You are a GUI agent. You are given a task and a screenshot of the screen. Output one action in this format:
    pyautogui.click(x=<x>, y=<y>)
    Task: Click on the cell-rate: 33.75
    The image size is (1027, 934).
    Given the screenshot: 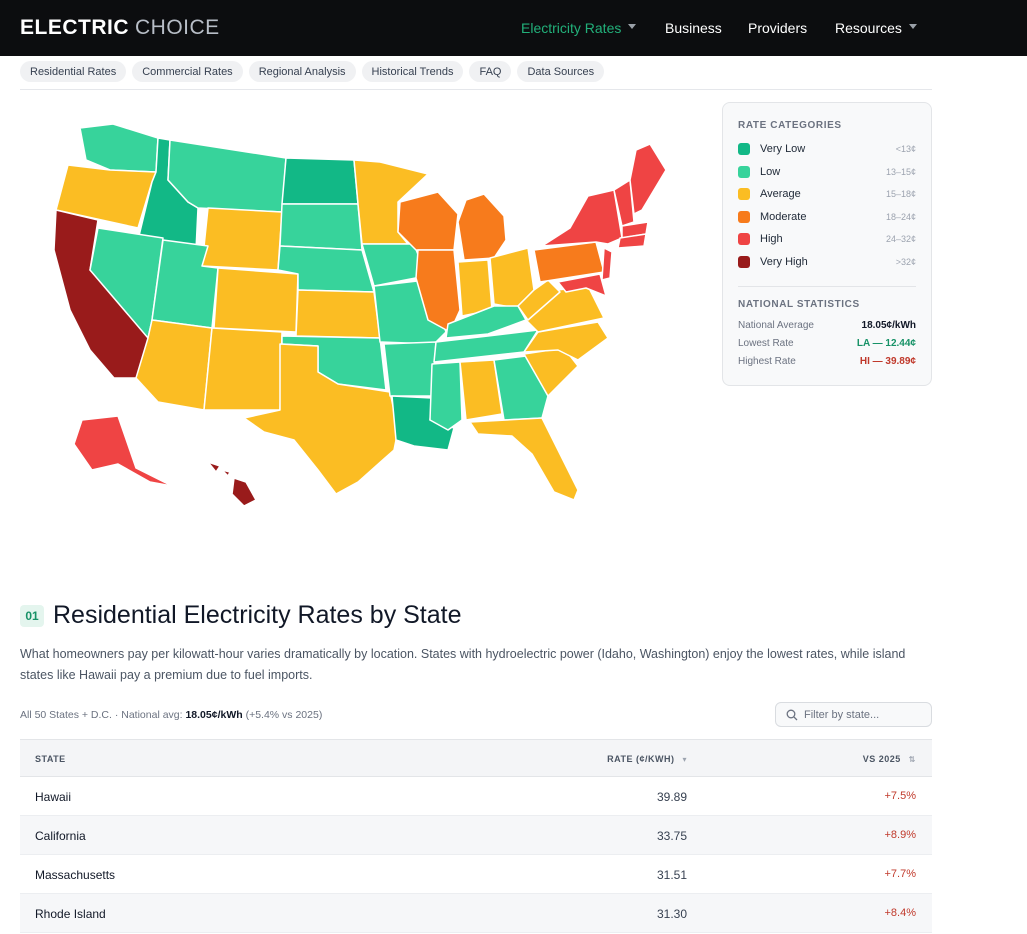 What is the action you would take?
    pyautogui.click(x=671, y=836)
    